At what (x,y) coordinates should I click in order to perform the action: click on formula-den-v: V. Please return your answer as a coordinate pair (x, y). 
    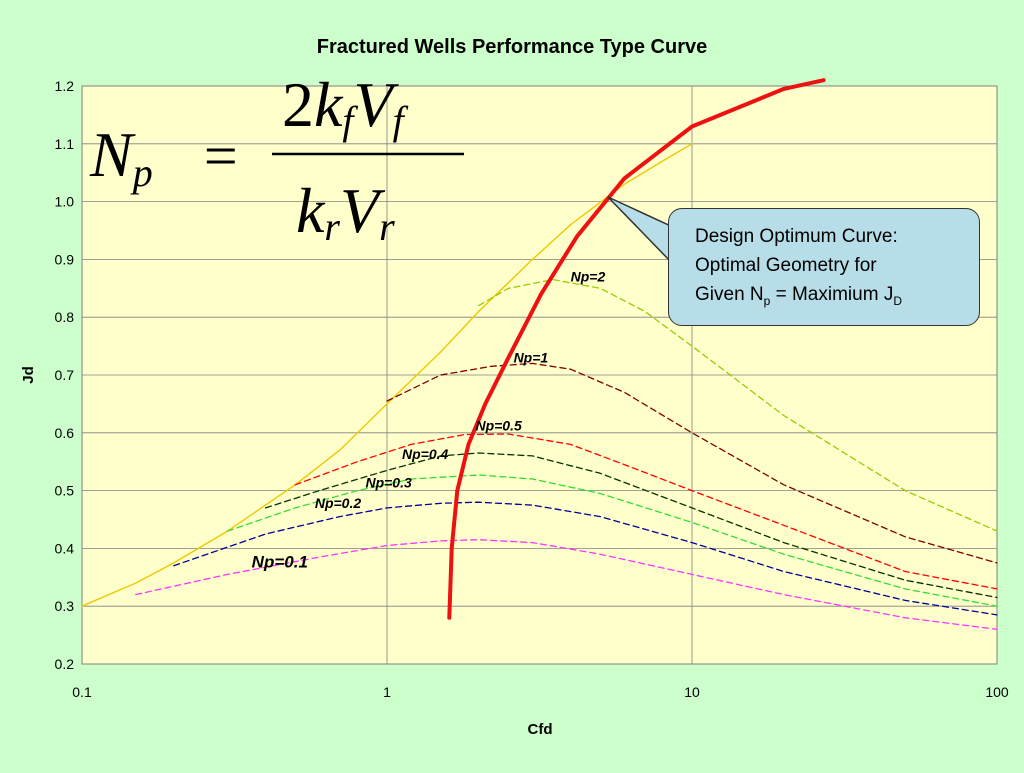
    Looking at the image, I should click on (363, 210).